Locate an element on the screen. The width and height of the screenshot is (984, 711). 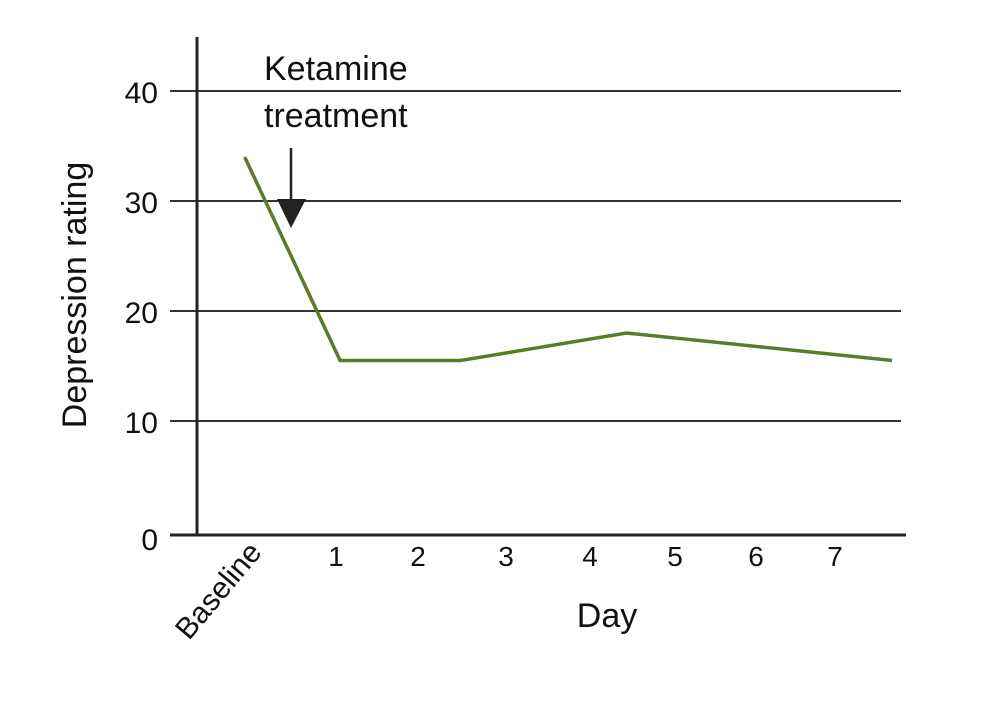
x-tick-label: 6 is located at coordinates (756, 556).